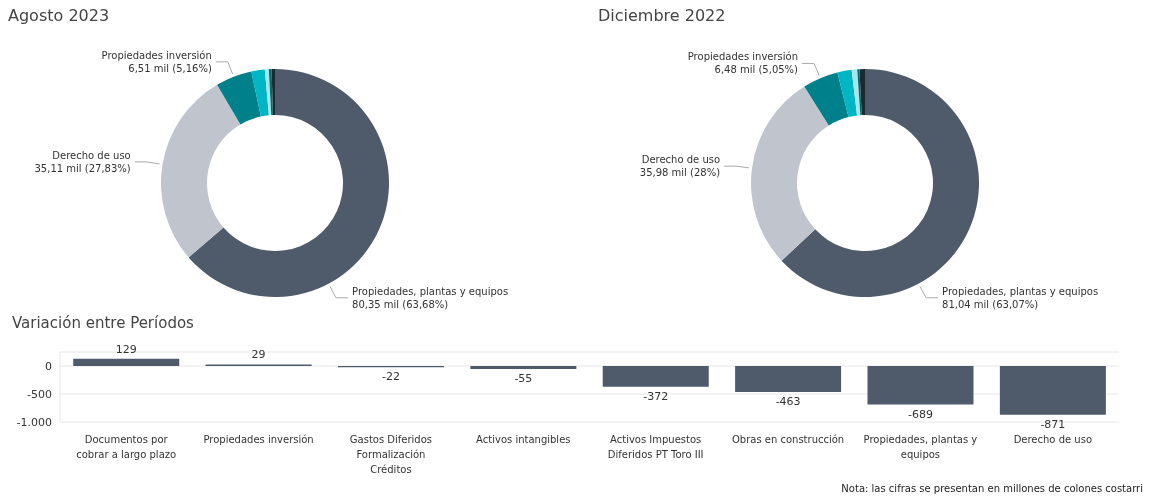 Image resolution: width=1149 pixels, height=498 pixels. What do you see at coordinates (920, 447) in the screenshot?
I see `x-tick-label: Propiedades, plantas y equipos` at bounding box center [920, 447].